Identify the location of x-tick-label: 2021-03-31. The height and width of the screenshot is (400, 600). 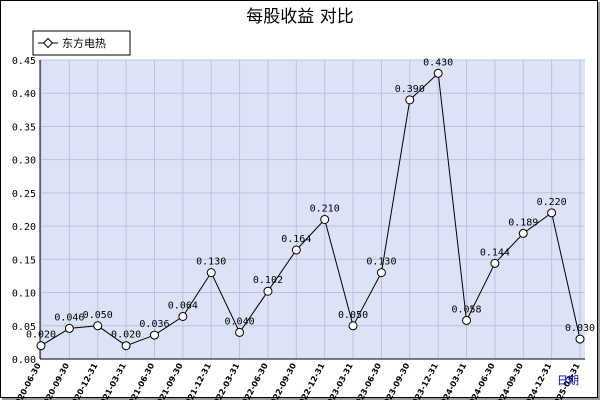
(112, 380).